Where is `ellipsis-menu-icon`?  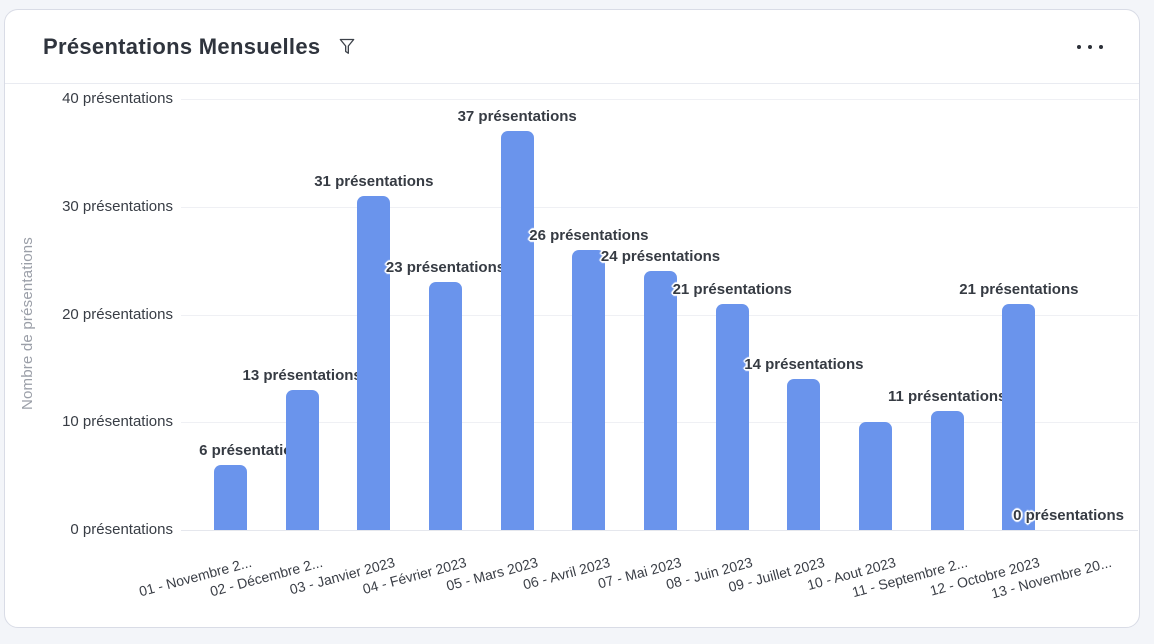
ellipsis-menu-icon is located at coordinates (1090, 47).